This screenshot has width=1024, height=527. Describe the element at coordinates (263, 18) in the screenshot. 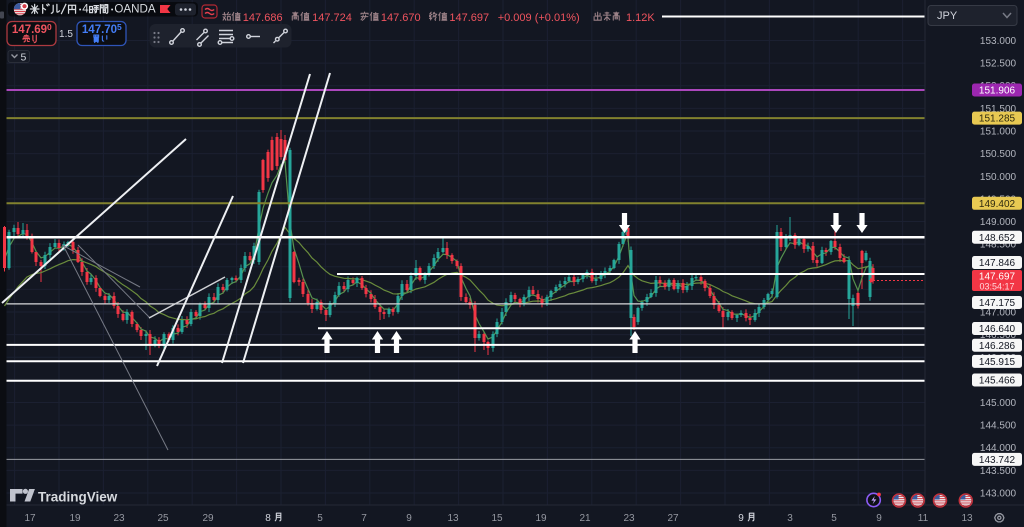

I see `svg-text: 147.686` at that location.